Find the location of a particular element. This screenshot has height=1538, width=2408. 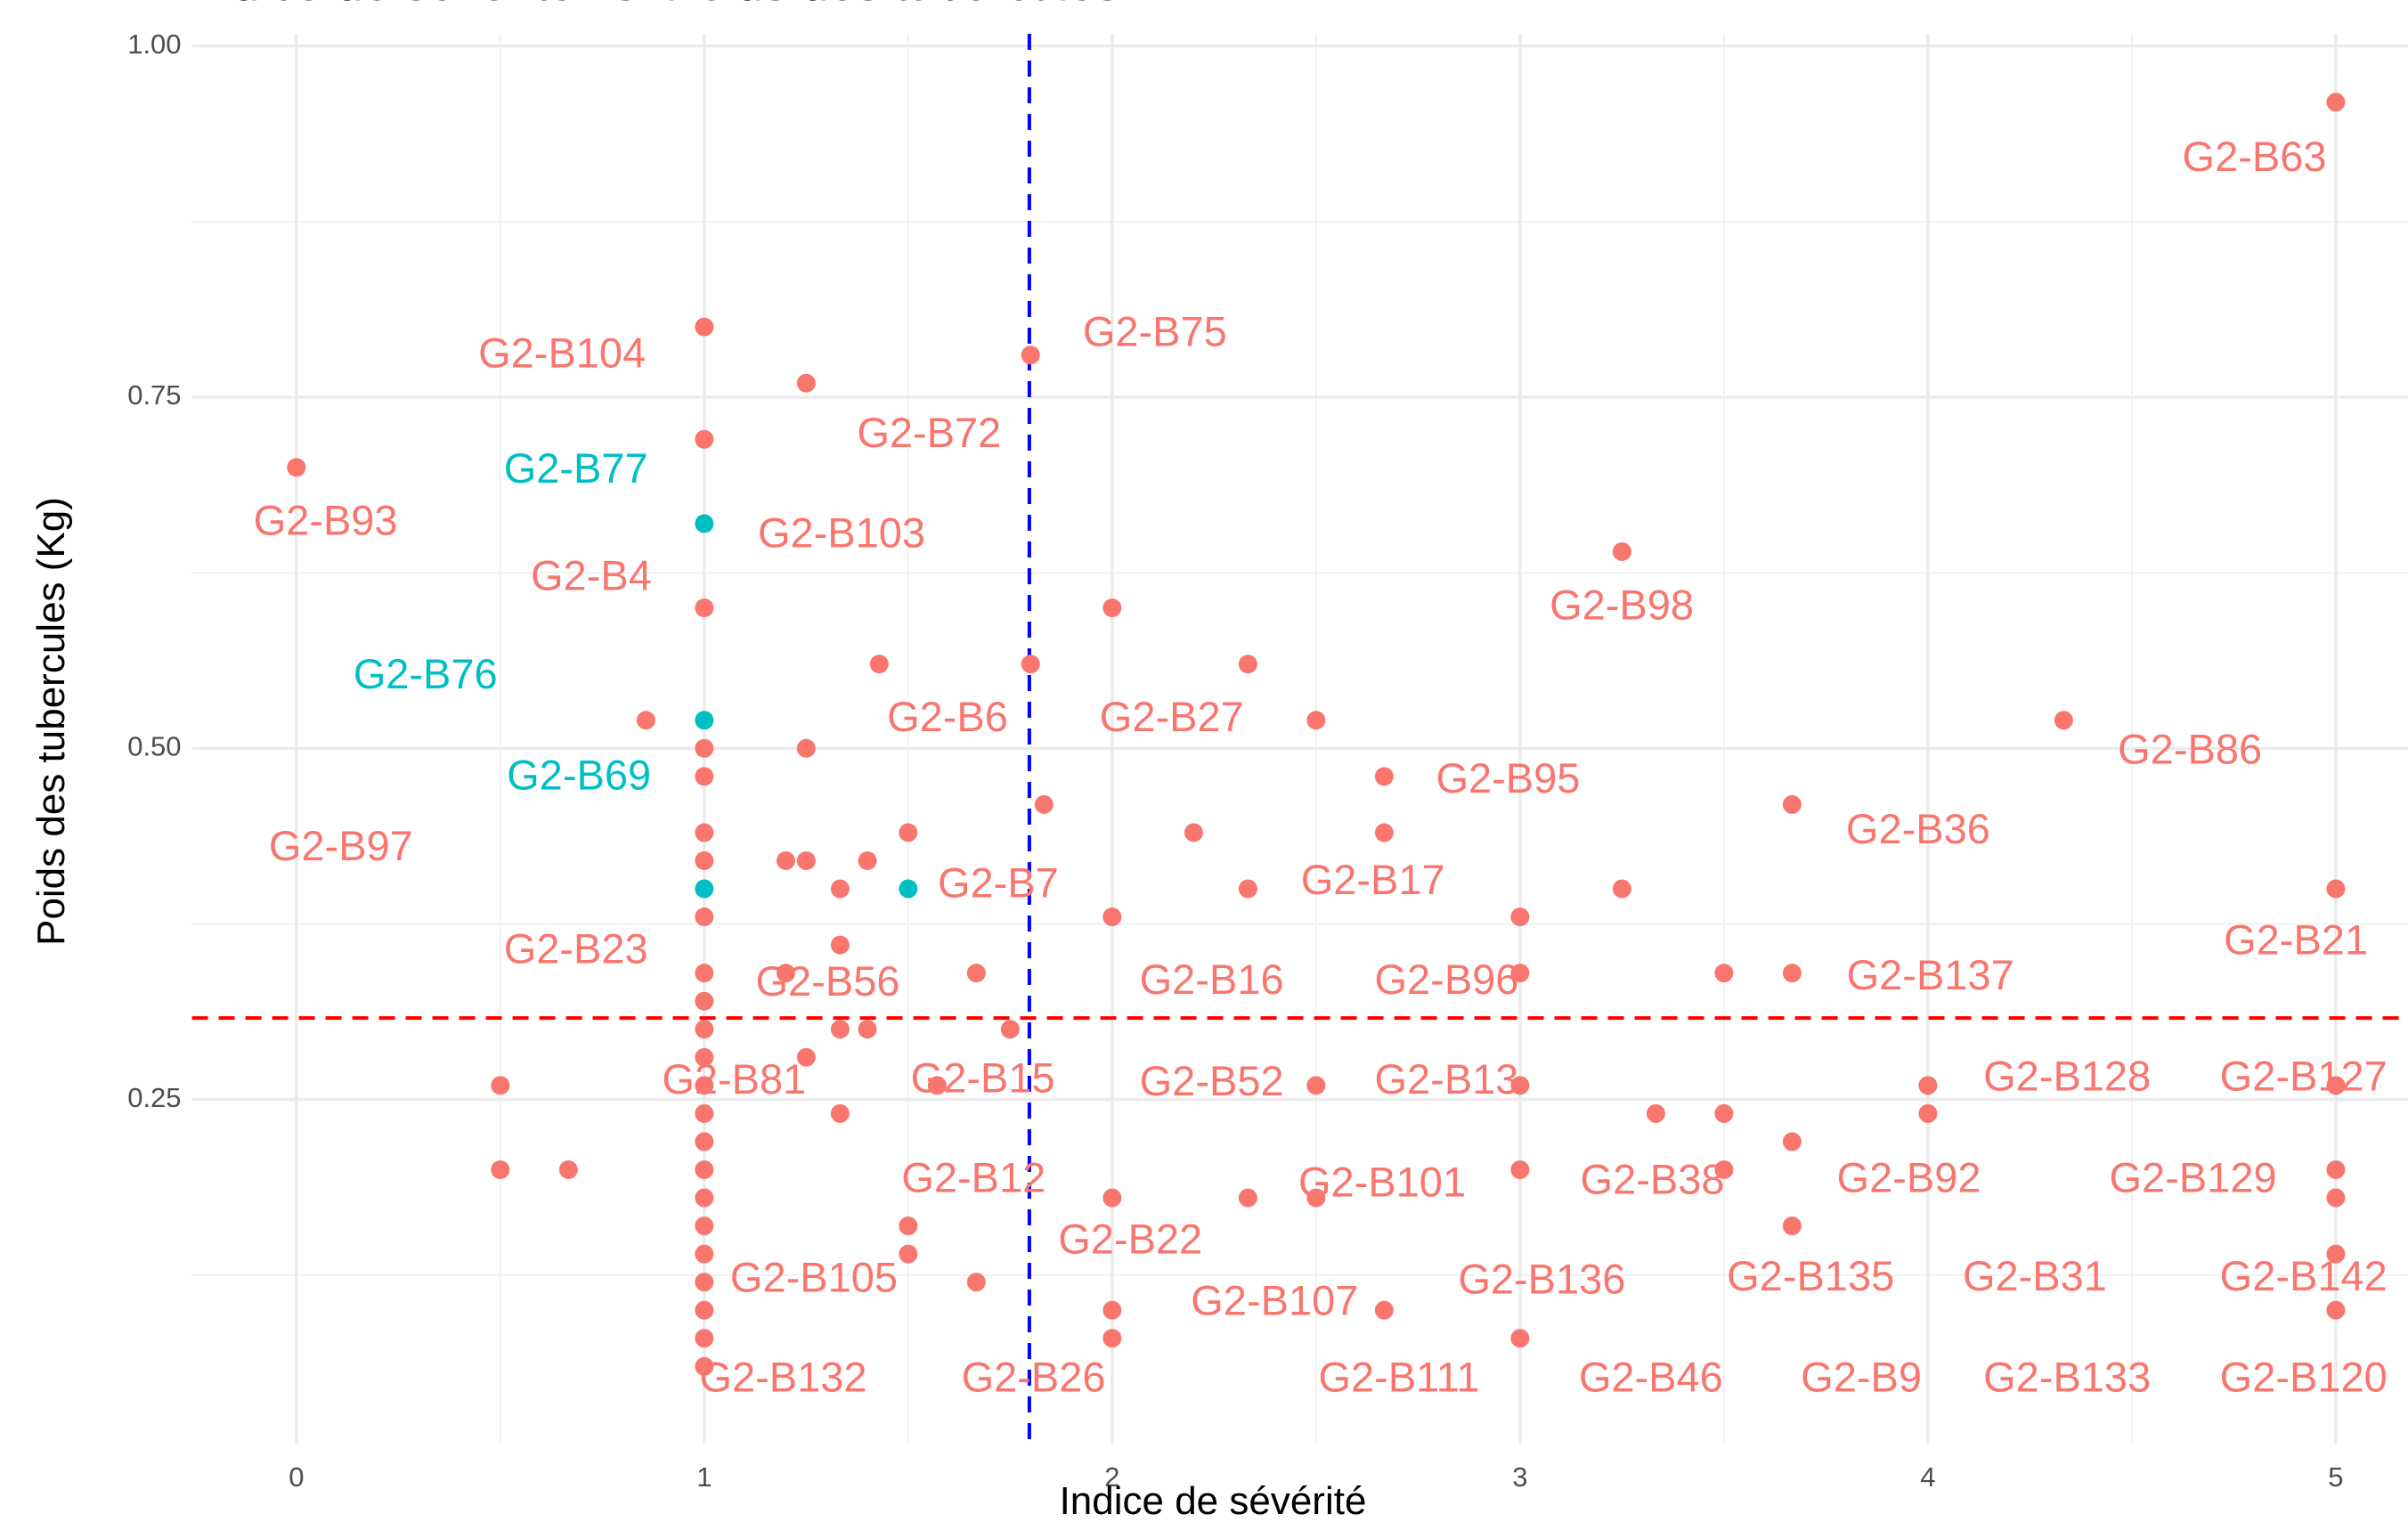

point-label: G2-B26 is located at coordinates (1034, 1377).